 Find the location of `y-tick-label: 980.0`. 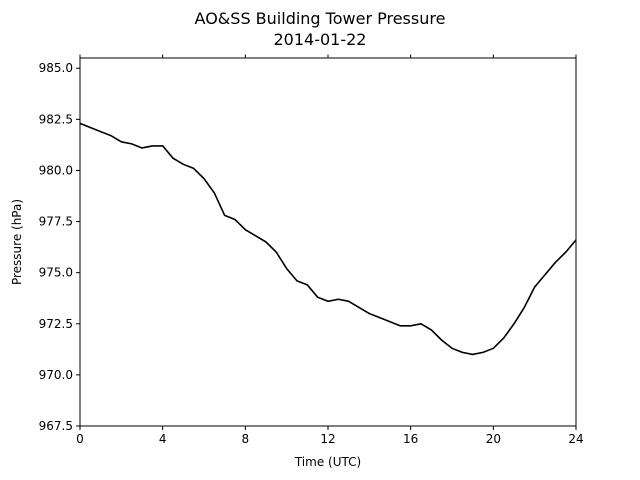

y-tick-label: 980.0 is located at coordinates (56, 170).